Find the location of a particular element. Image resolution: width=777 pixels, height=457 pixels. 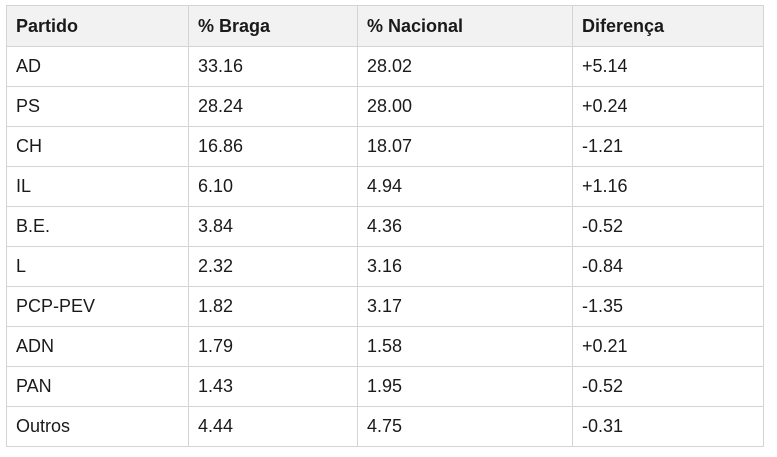

cell-partido: PCP-PEV is located at coordinates (97, 306).